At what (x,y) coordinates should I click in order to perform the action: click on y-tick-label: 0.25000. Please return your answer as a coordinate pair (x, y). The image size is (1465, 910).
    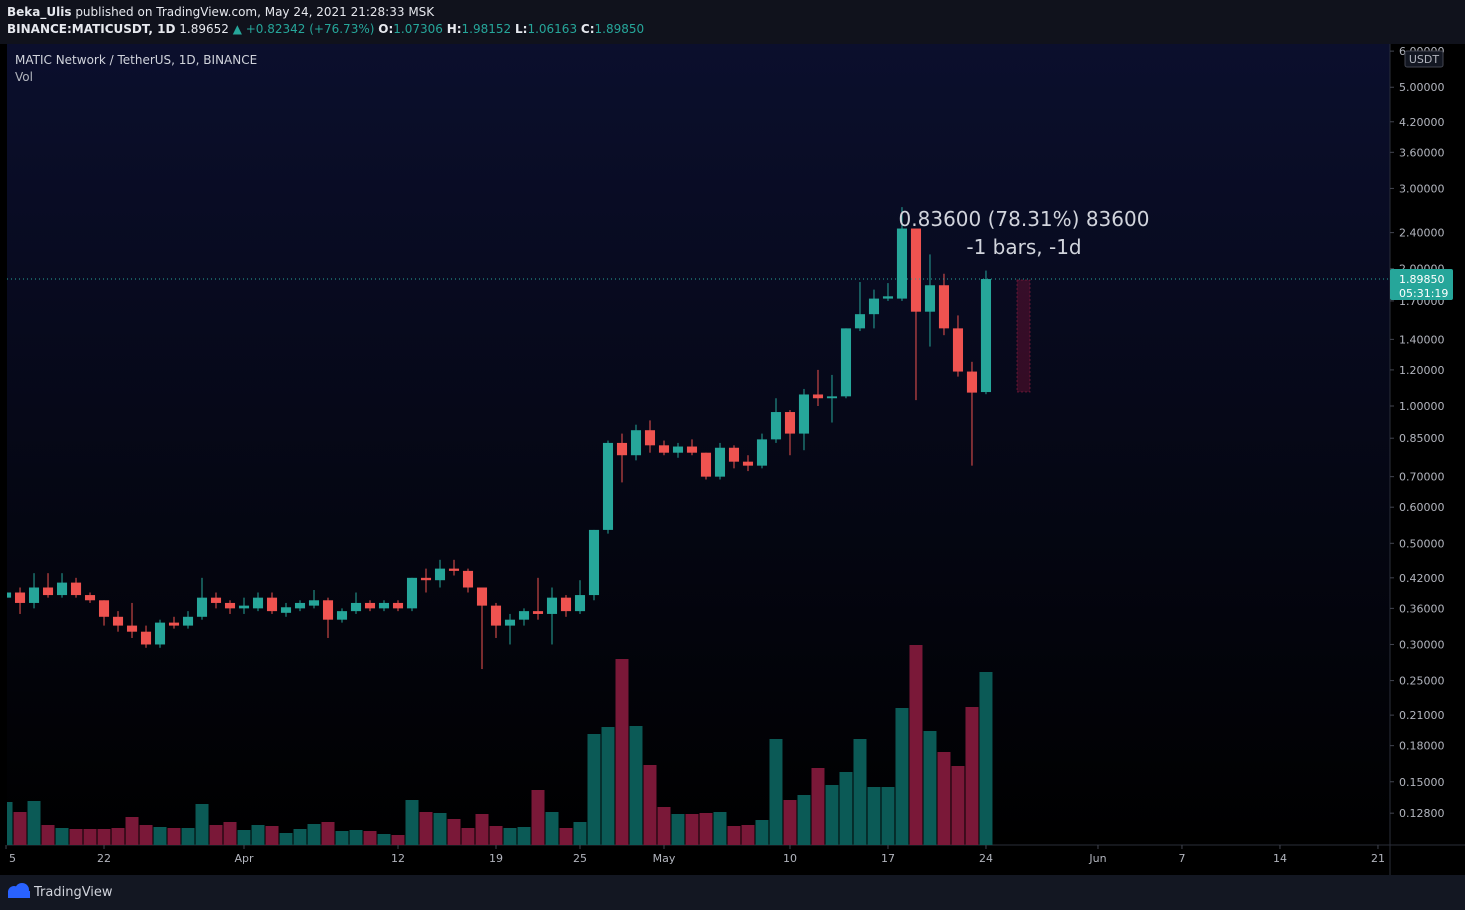
    Looking at the image, I should click on (1422, 681).